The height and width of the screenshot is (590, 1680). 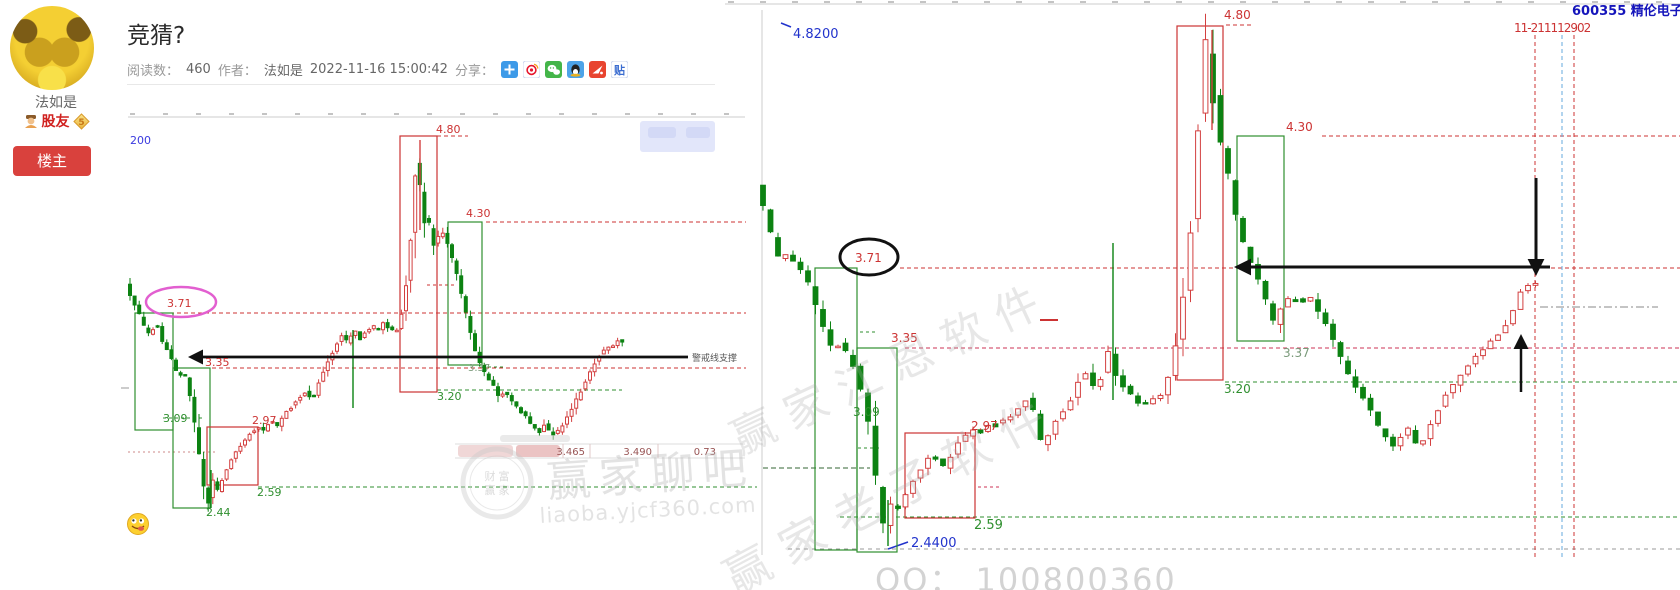 What do you see at coordinates (570, 452) in the screenshot?
I see `svg-text: 3.465` at bounding box center [570, 452].